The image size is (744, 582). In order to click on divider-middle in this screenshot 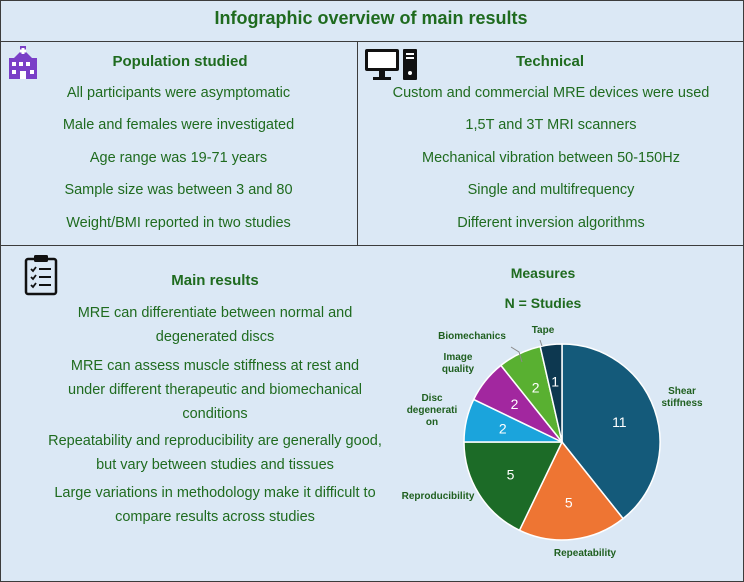, I will do `click(372, 245)`.